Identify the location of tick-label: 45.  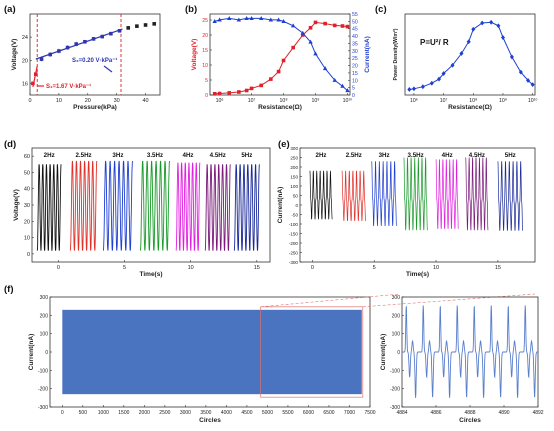
(355, 30).